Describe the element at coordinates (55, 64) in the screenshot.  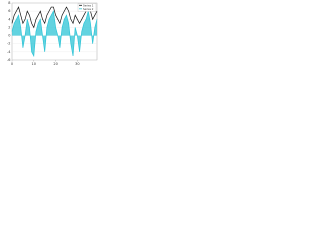
I see `x-tick-label: 20` at that location.